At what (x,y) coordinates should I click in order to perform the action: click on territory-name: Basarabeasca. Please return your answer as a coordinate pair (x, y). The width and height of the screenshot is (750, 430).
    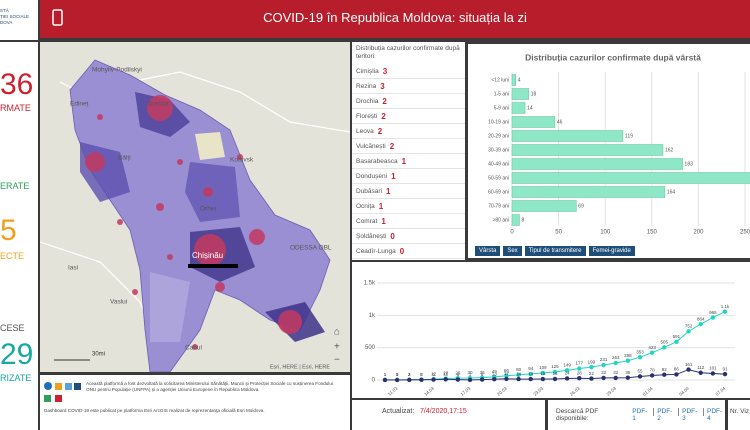
    Looking at the image, I should click on (377, 161).